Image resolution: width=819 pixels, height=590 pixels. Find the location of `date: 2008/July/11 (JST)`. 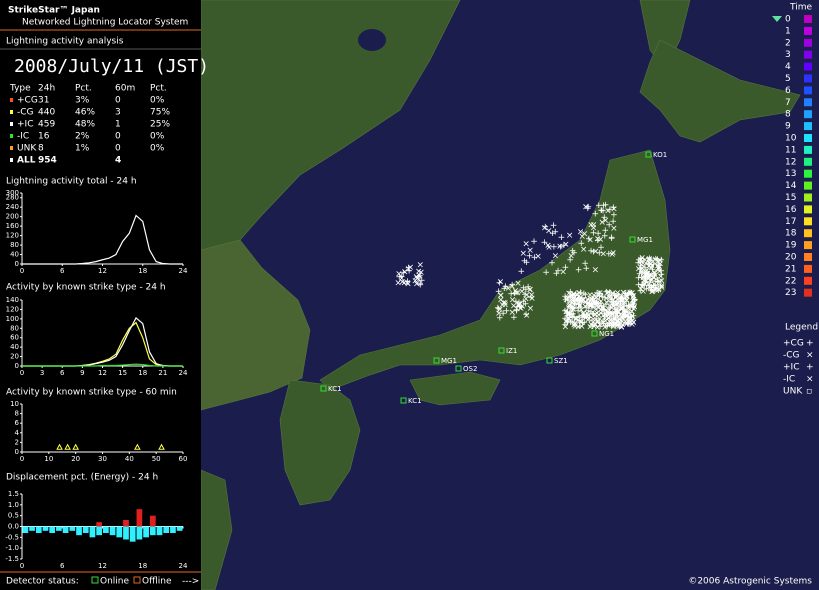

date: 2008/July/11 (JST) is located at coordinates (111, 66).